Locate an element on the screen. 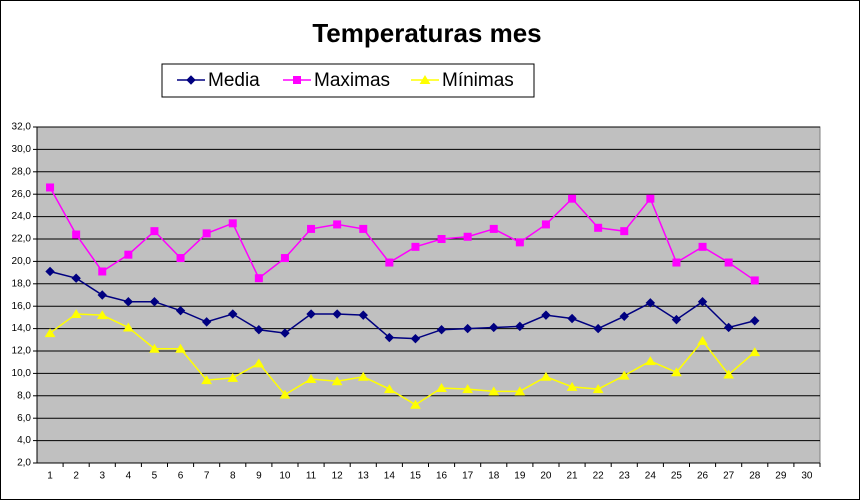 The image size is (861, 501). x-tick-label: 3 is located at coordinates (102, 476).